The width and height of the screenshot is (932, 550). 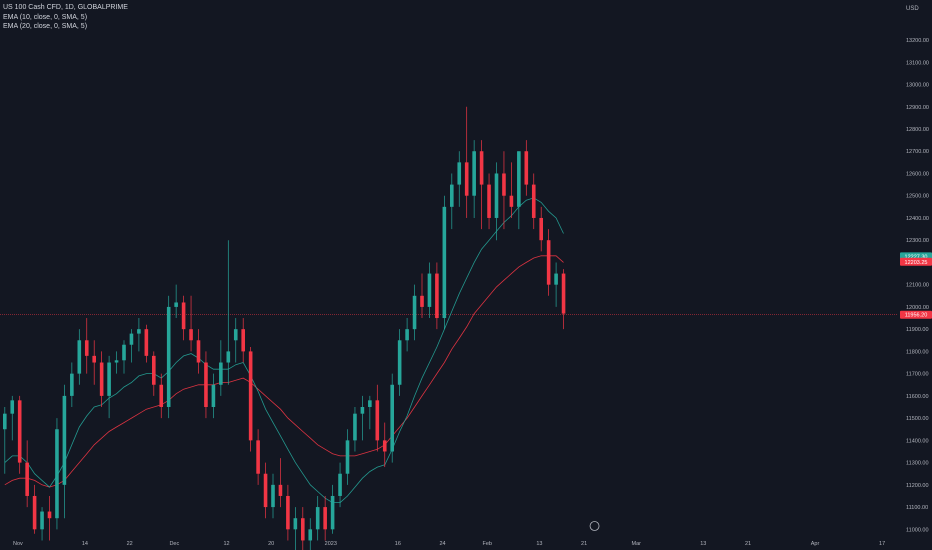 What do you see at coordinates (917, 464) in the screenshot?
I see `y-tick-label: 11300.00` at bounding box center [917, 464].